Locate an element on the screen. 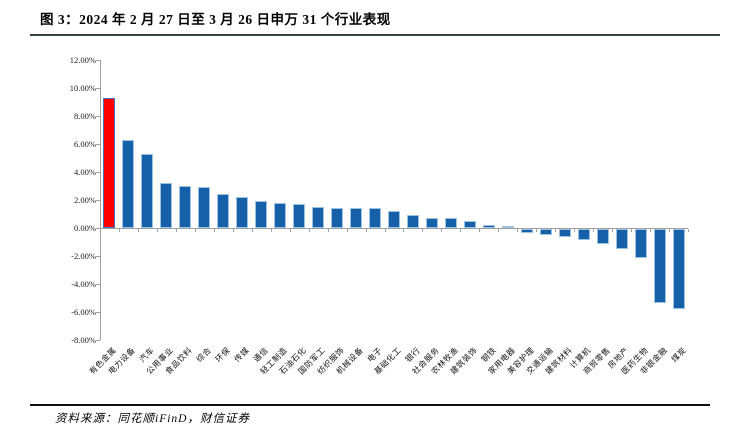  source-note: 资料来源：同花顺iFinD，财信证券 is located at coordinates (152, 419).